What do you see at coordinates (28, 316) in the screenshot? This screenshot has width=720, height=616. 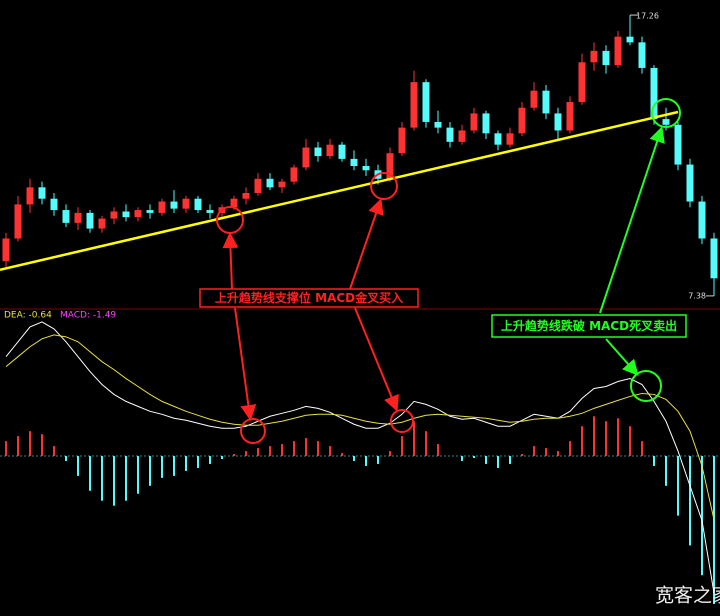 I see `indicator-label: DEA: -0.64` at bounding box center [28, 316].